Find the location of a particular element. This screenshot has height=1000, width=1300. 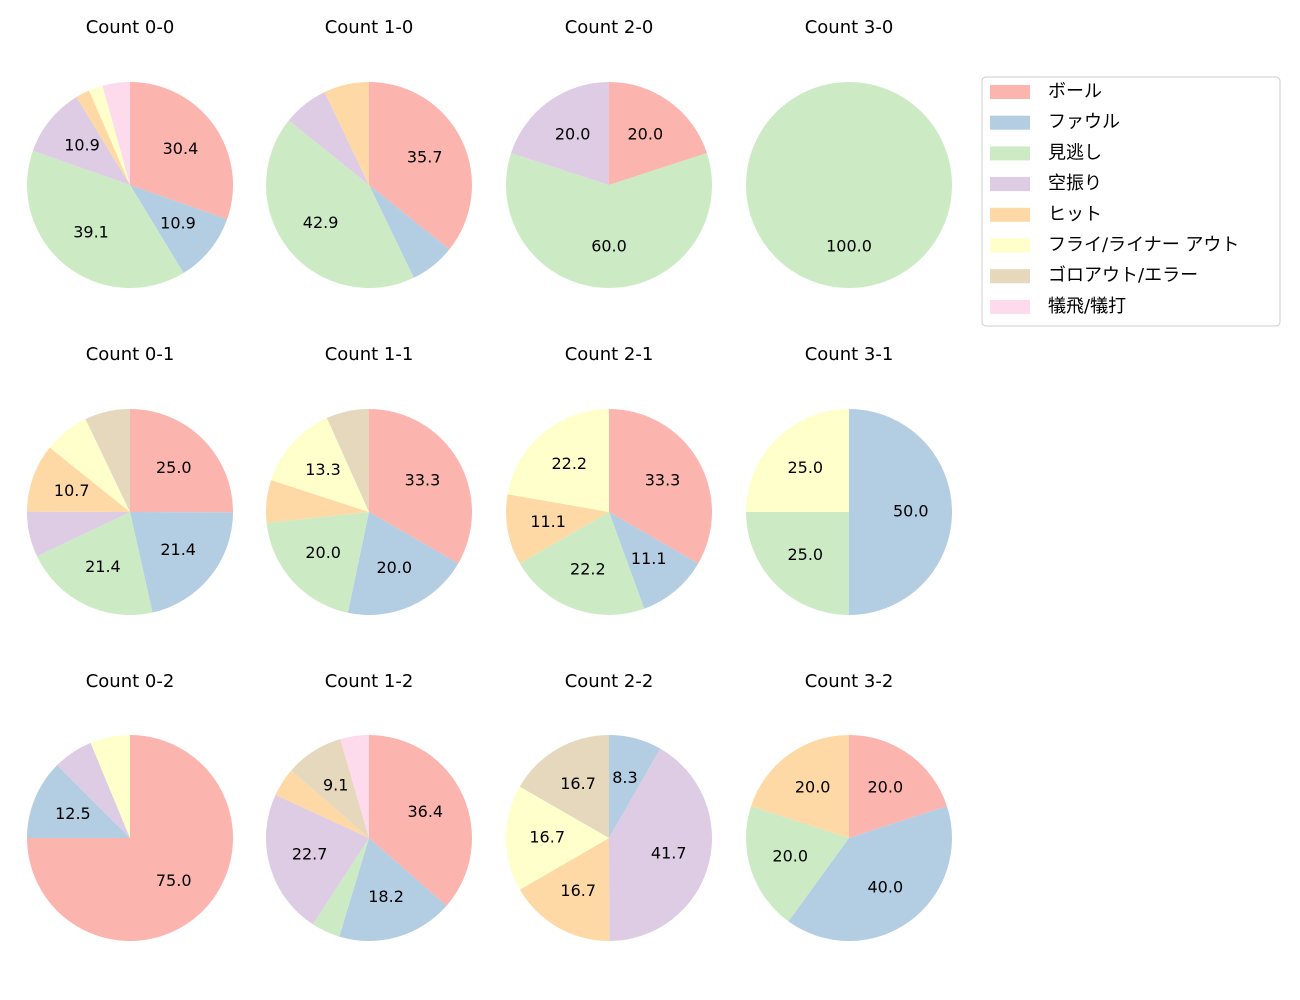

legend-label: 見逃し is located at coordinates (1075, 152).